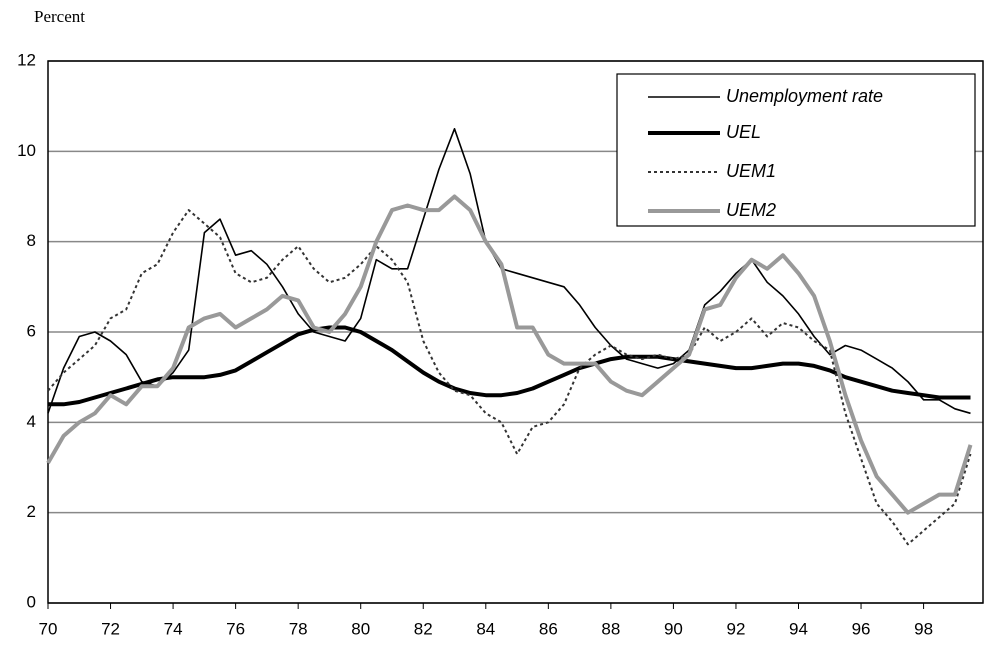  I want to click on y-tick-label: 10, so click(26, 150).